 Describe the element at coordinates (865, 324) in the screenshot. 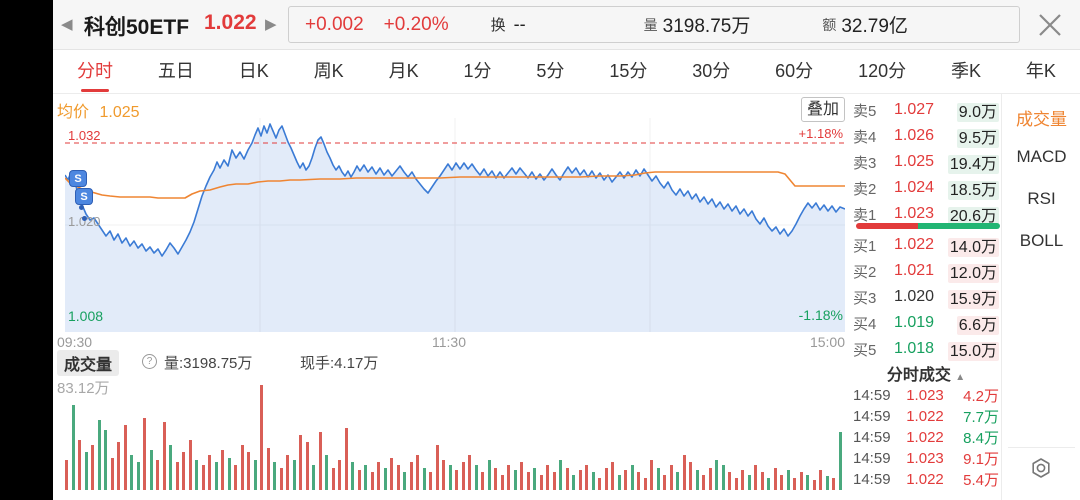

I see `level-label: 买4` at that location.